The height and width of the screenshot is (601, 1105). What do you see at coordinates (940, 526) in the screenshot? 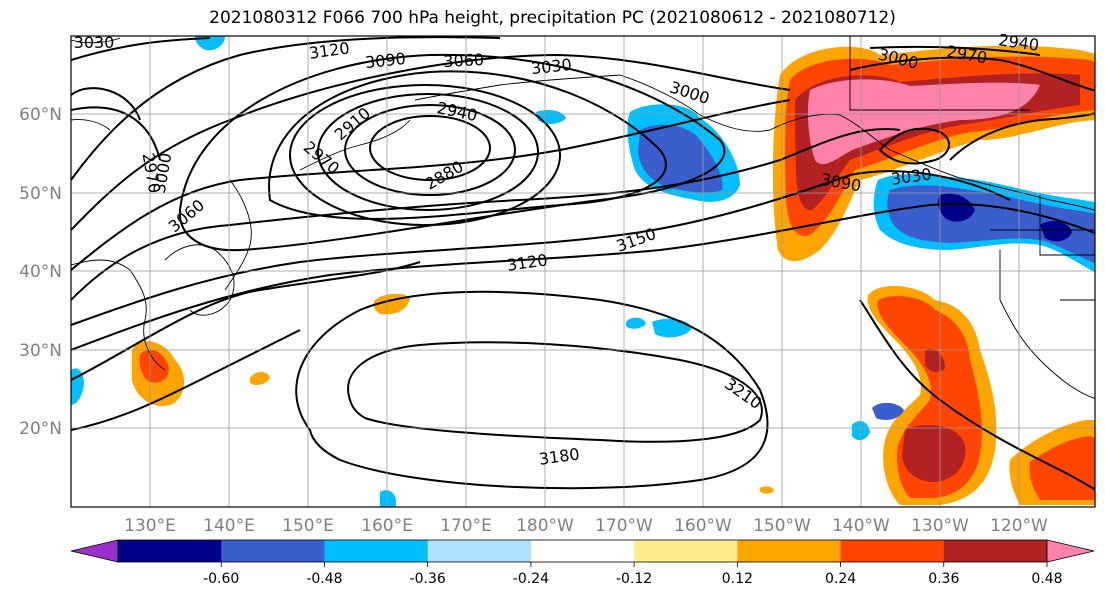
I see `lon-label: 130°W` at bounding box center [940, 526].